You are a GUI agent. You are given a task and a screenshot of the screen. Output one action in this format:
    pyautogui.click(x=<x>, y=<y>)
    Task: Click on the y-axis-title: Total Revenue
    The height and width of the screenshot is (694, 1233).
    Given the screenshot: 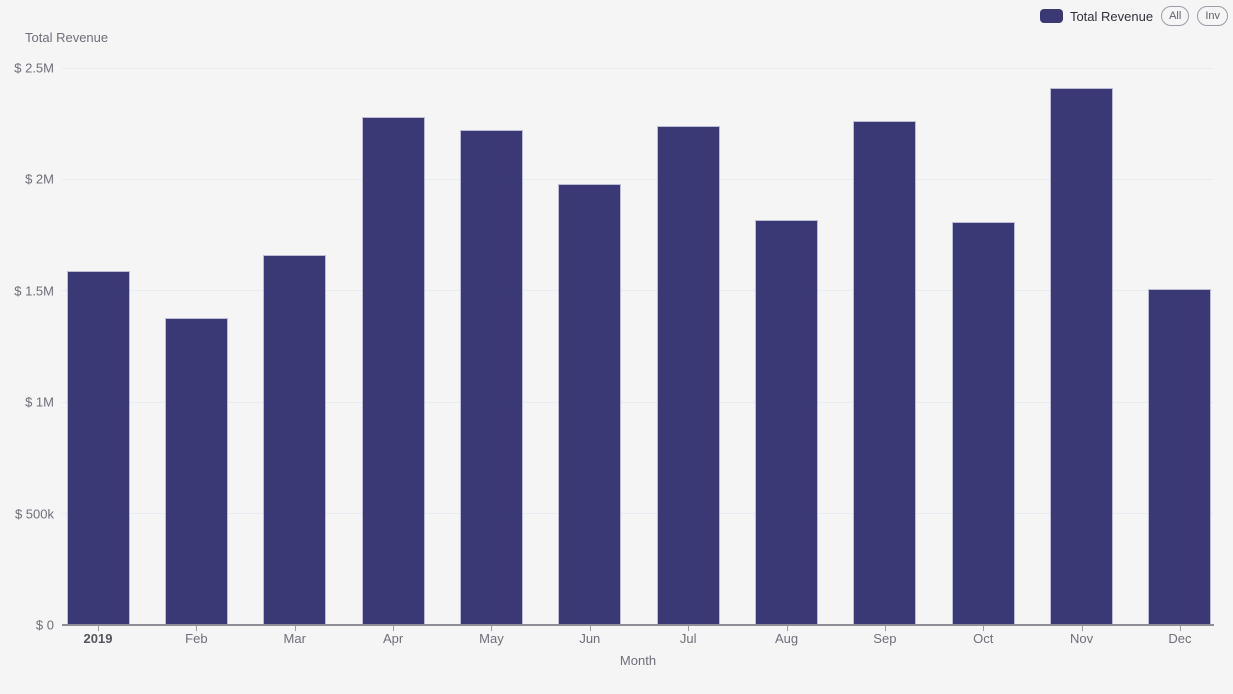 What is the action you would take?
    pyautogui.click(x=67, y=37)
    